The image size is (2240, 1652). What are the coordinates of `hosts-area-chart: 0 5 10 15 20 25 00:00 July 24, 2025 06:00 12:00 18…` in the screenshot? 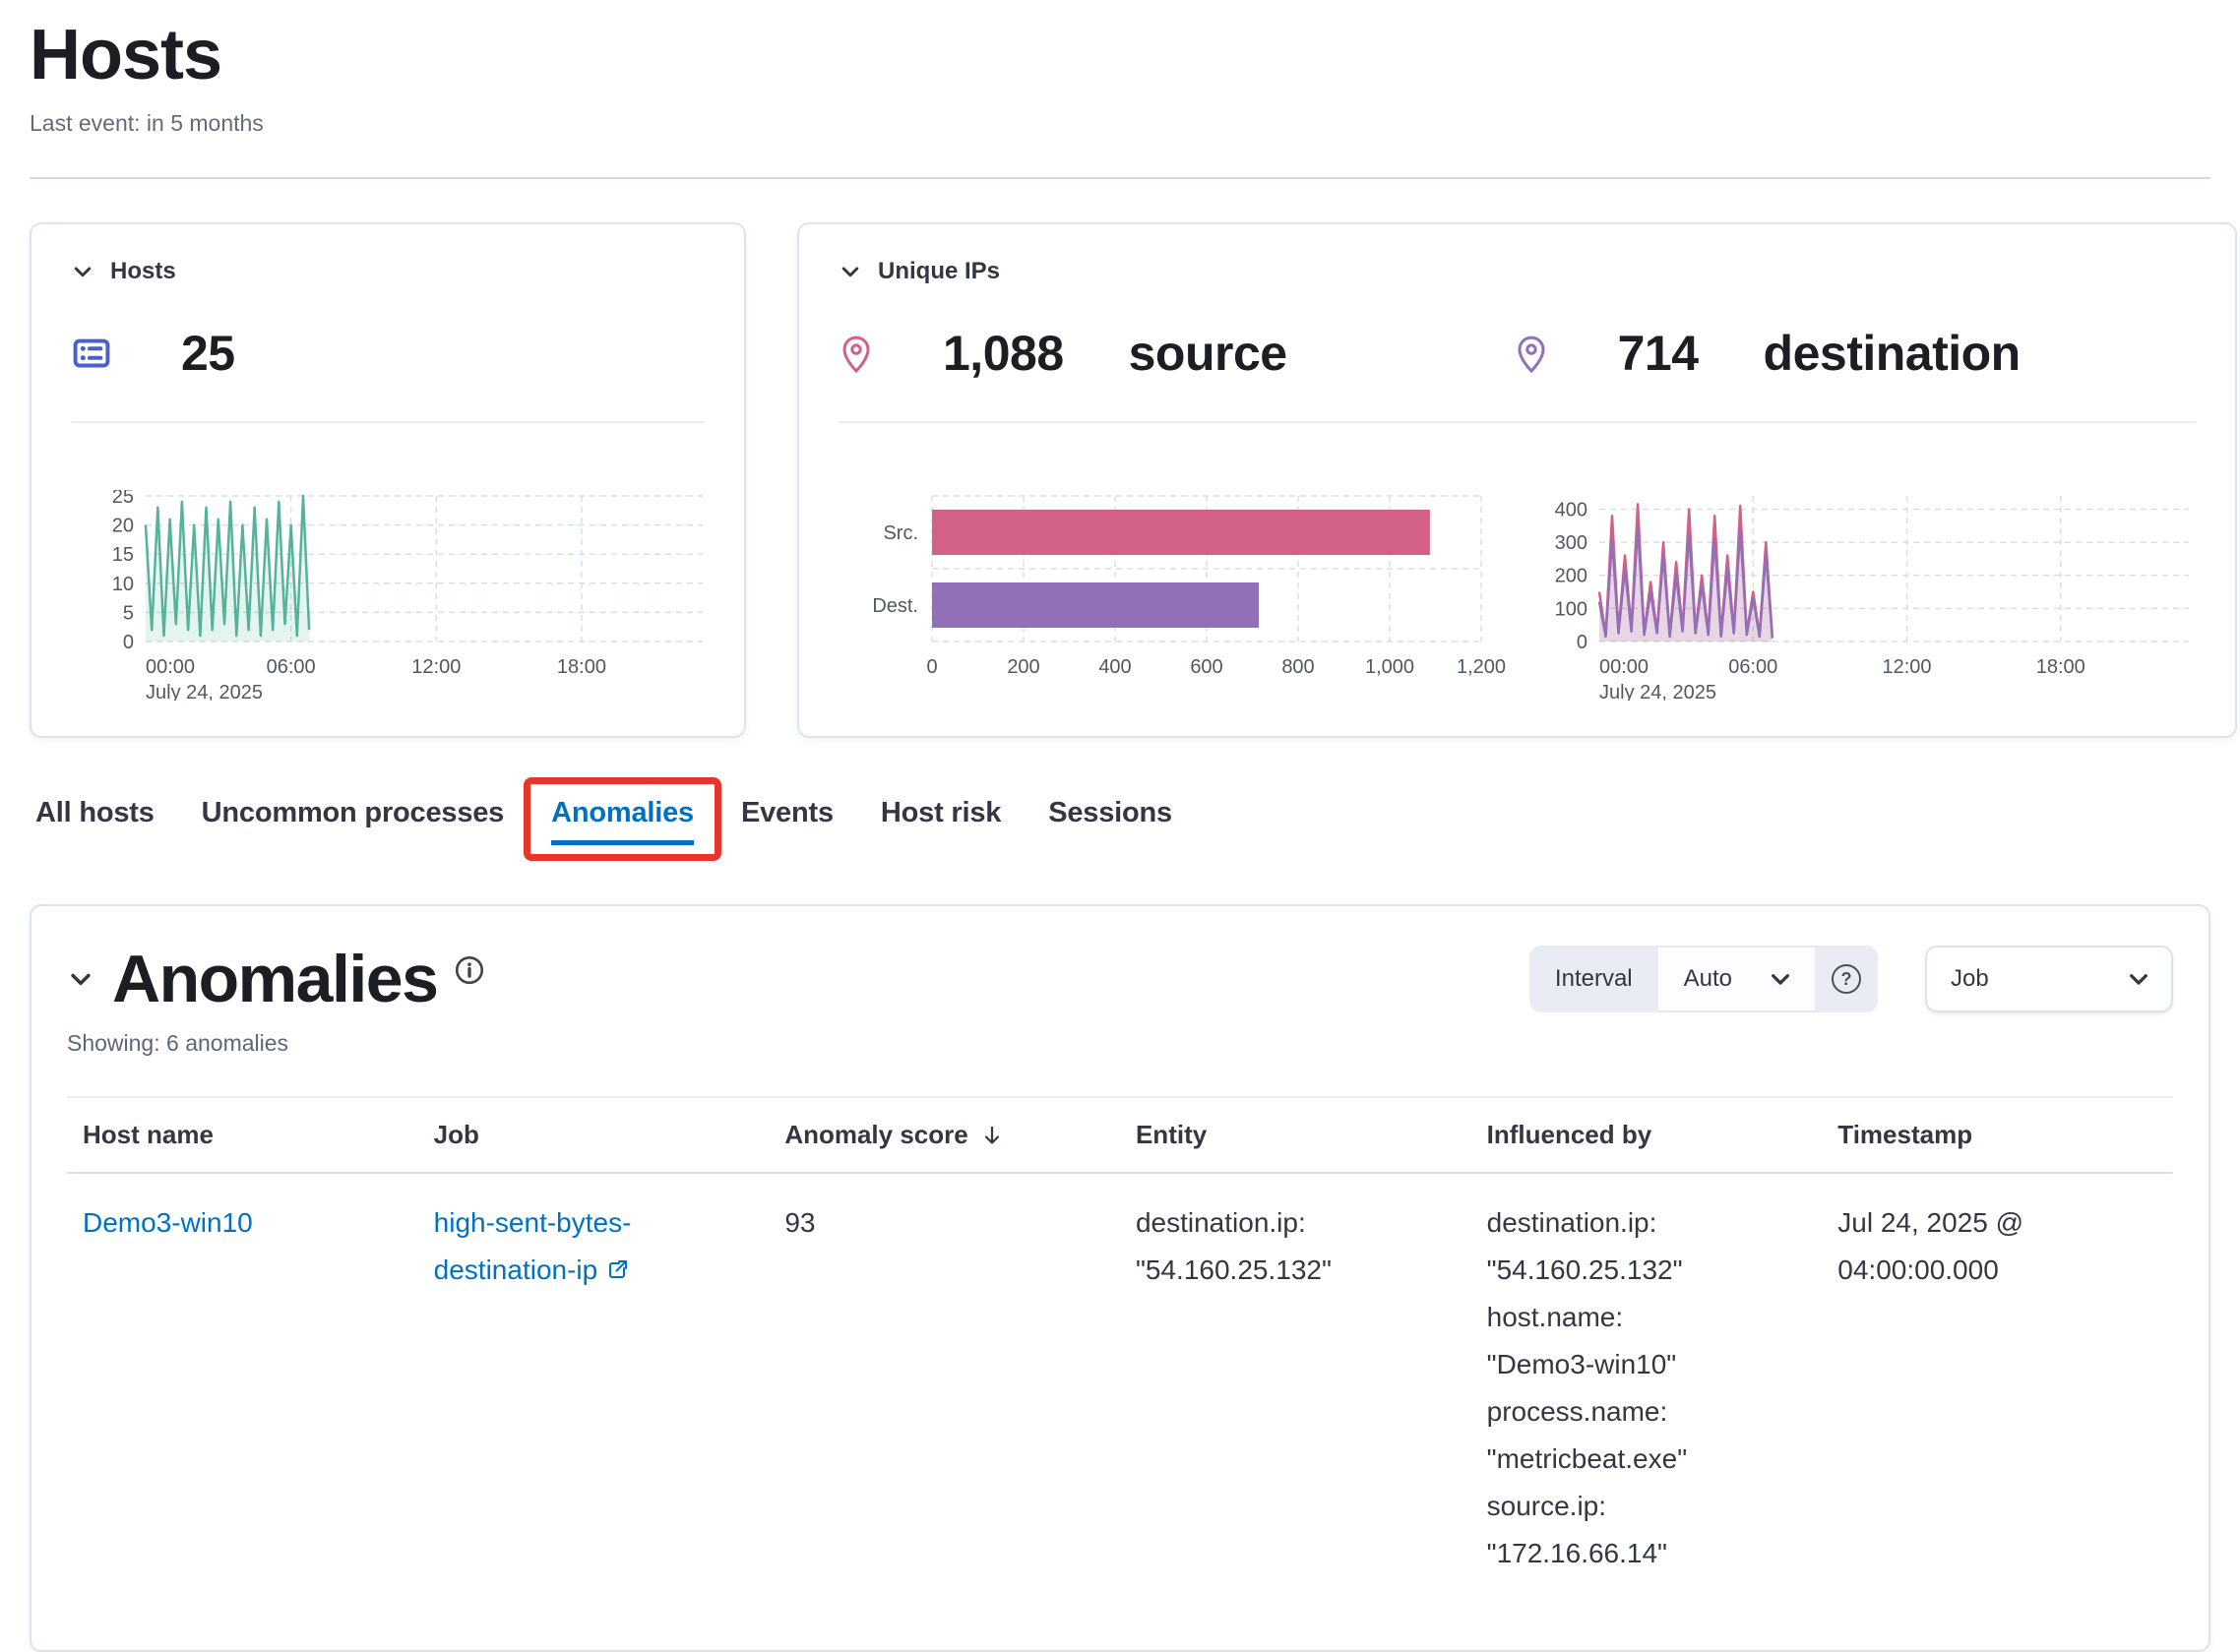 It's located at (388, 595).